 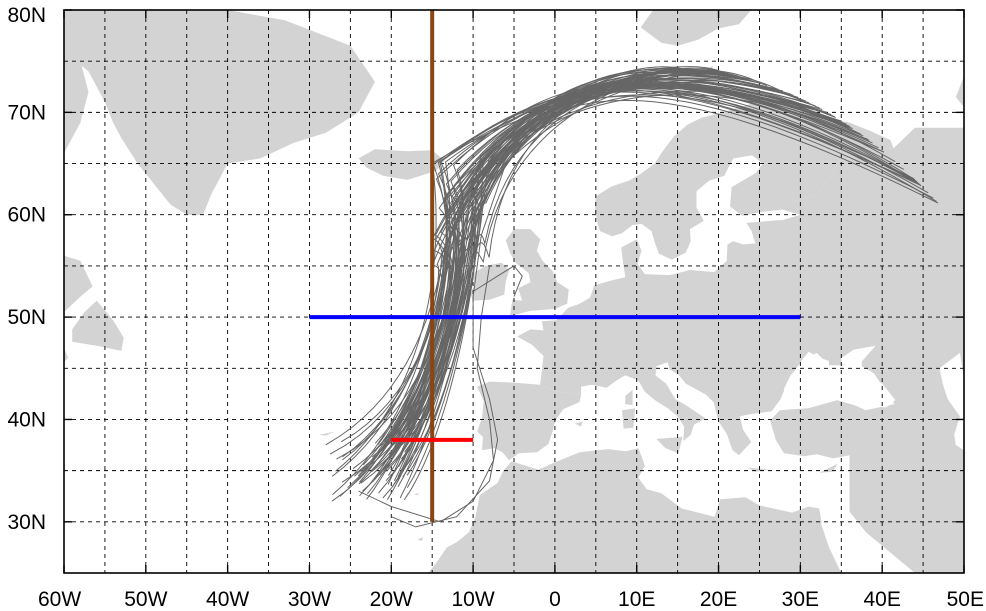 I want to click on lon-tick-label: 50E, so click(x=965, y=599).